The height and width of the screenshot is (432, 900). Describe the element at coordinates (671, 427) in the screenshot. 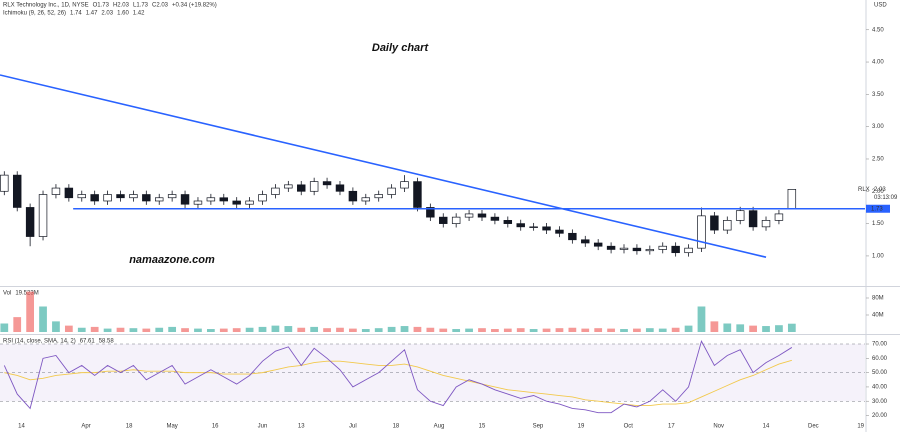

I see `x-tick-label: 17` at that location.